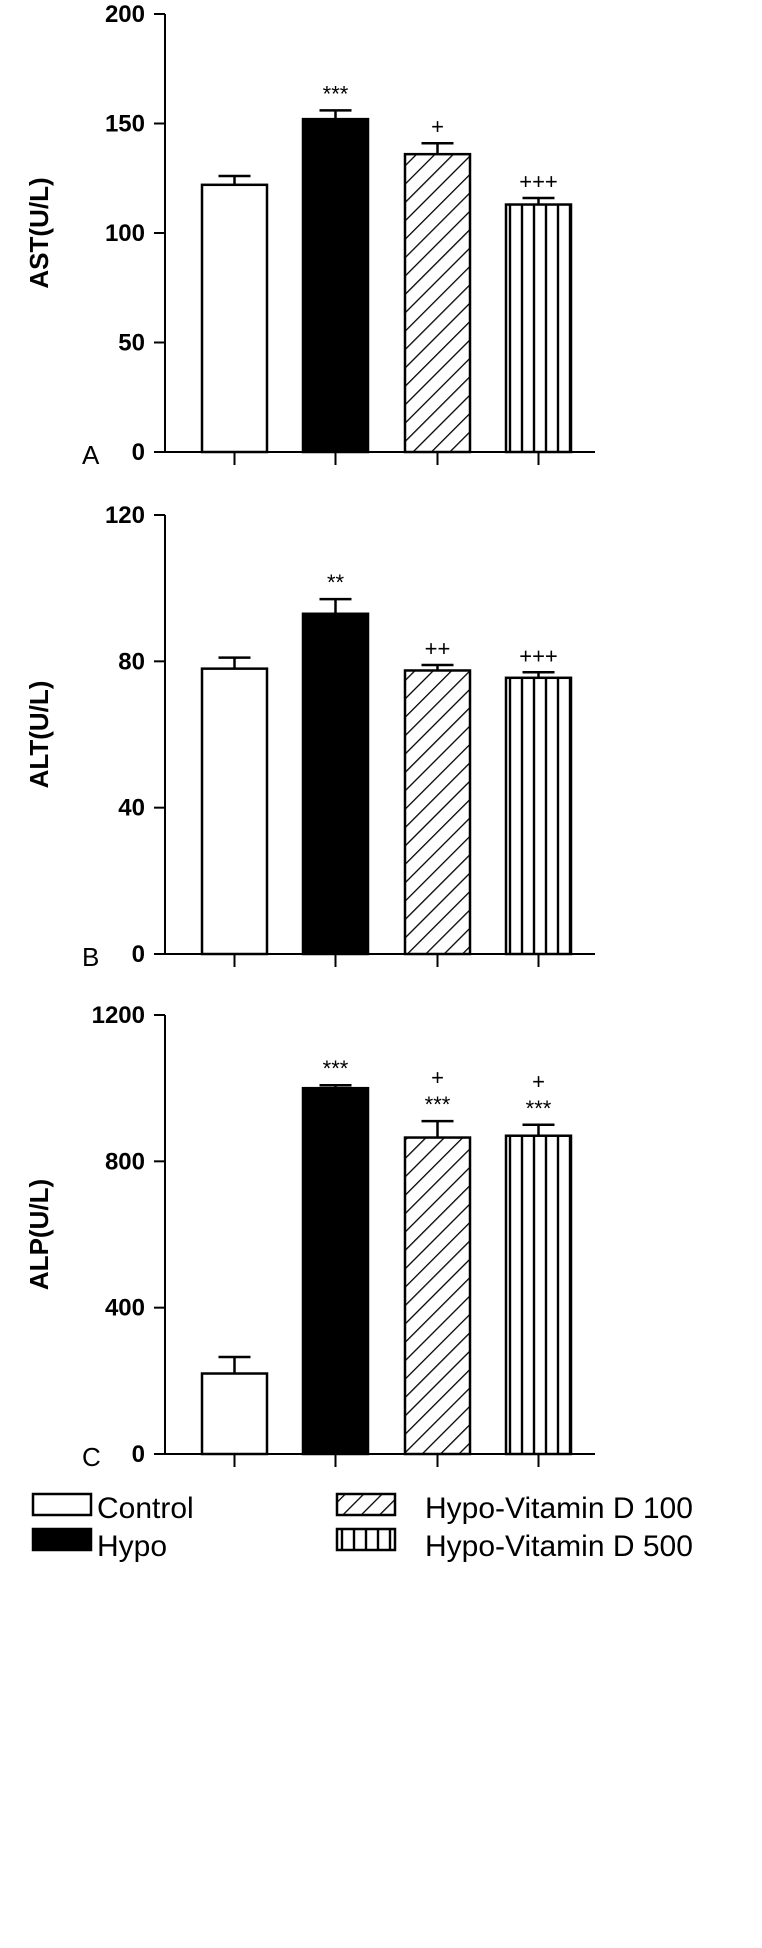  What do you see at coordinates (125, 1161) in the screenshot?
I see `y-tick-label: 800` at bounding box center [125, 1161].